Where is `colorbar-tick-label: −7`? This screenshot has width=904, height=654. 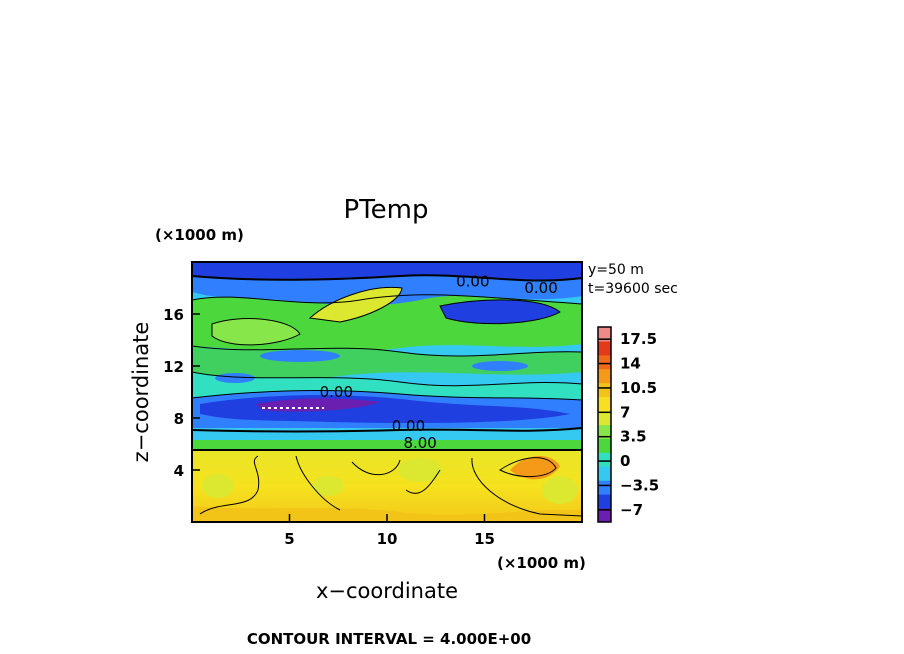
colorbar-tick-label: −7 is located at coordinates (631, 510).